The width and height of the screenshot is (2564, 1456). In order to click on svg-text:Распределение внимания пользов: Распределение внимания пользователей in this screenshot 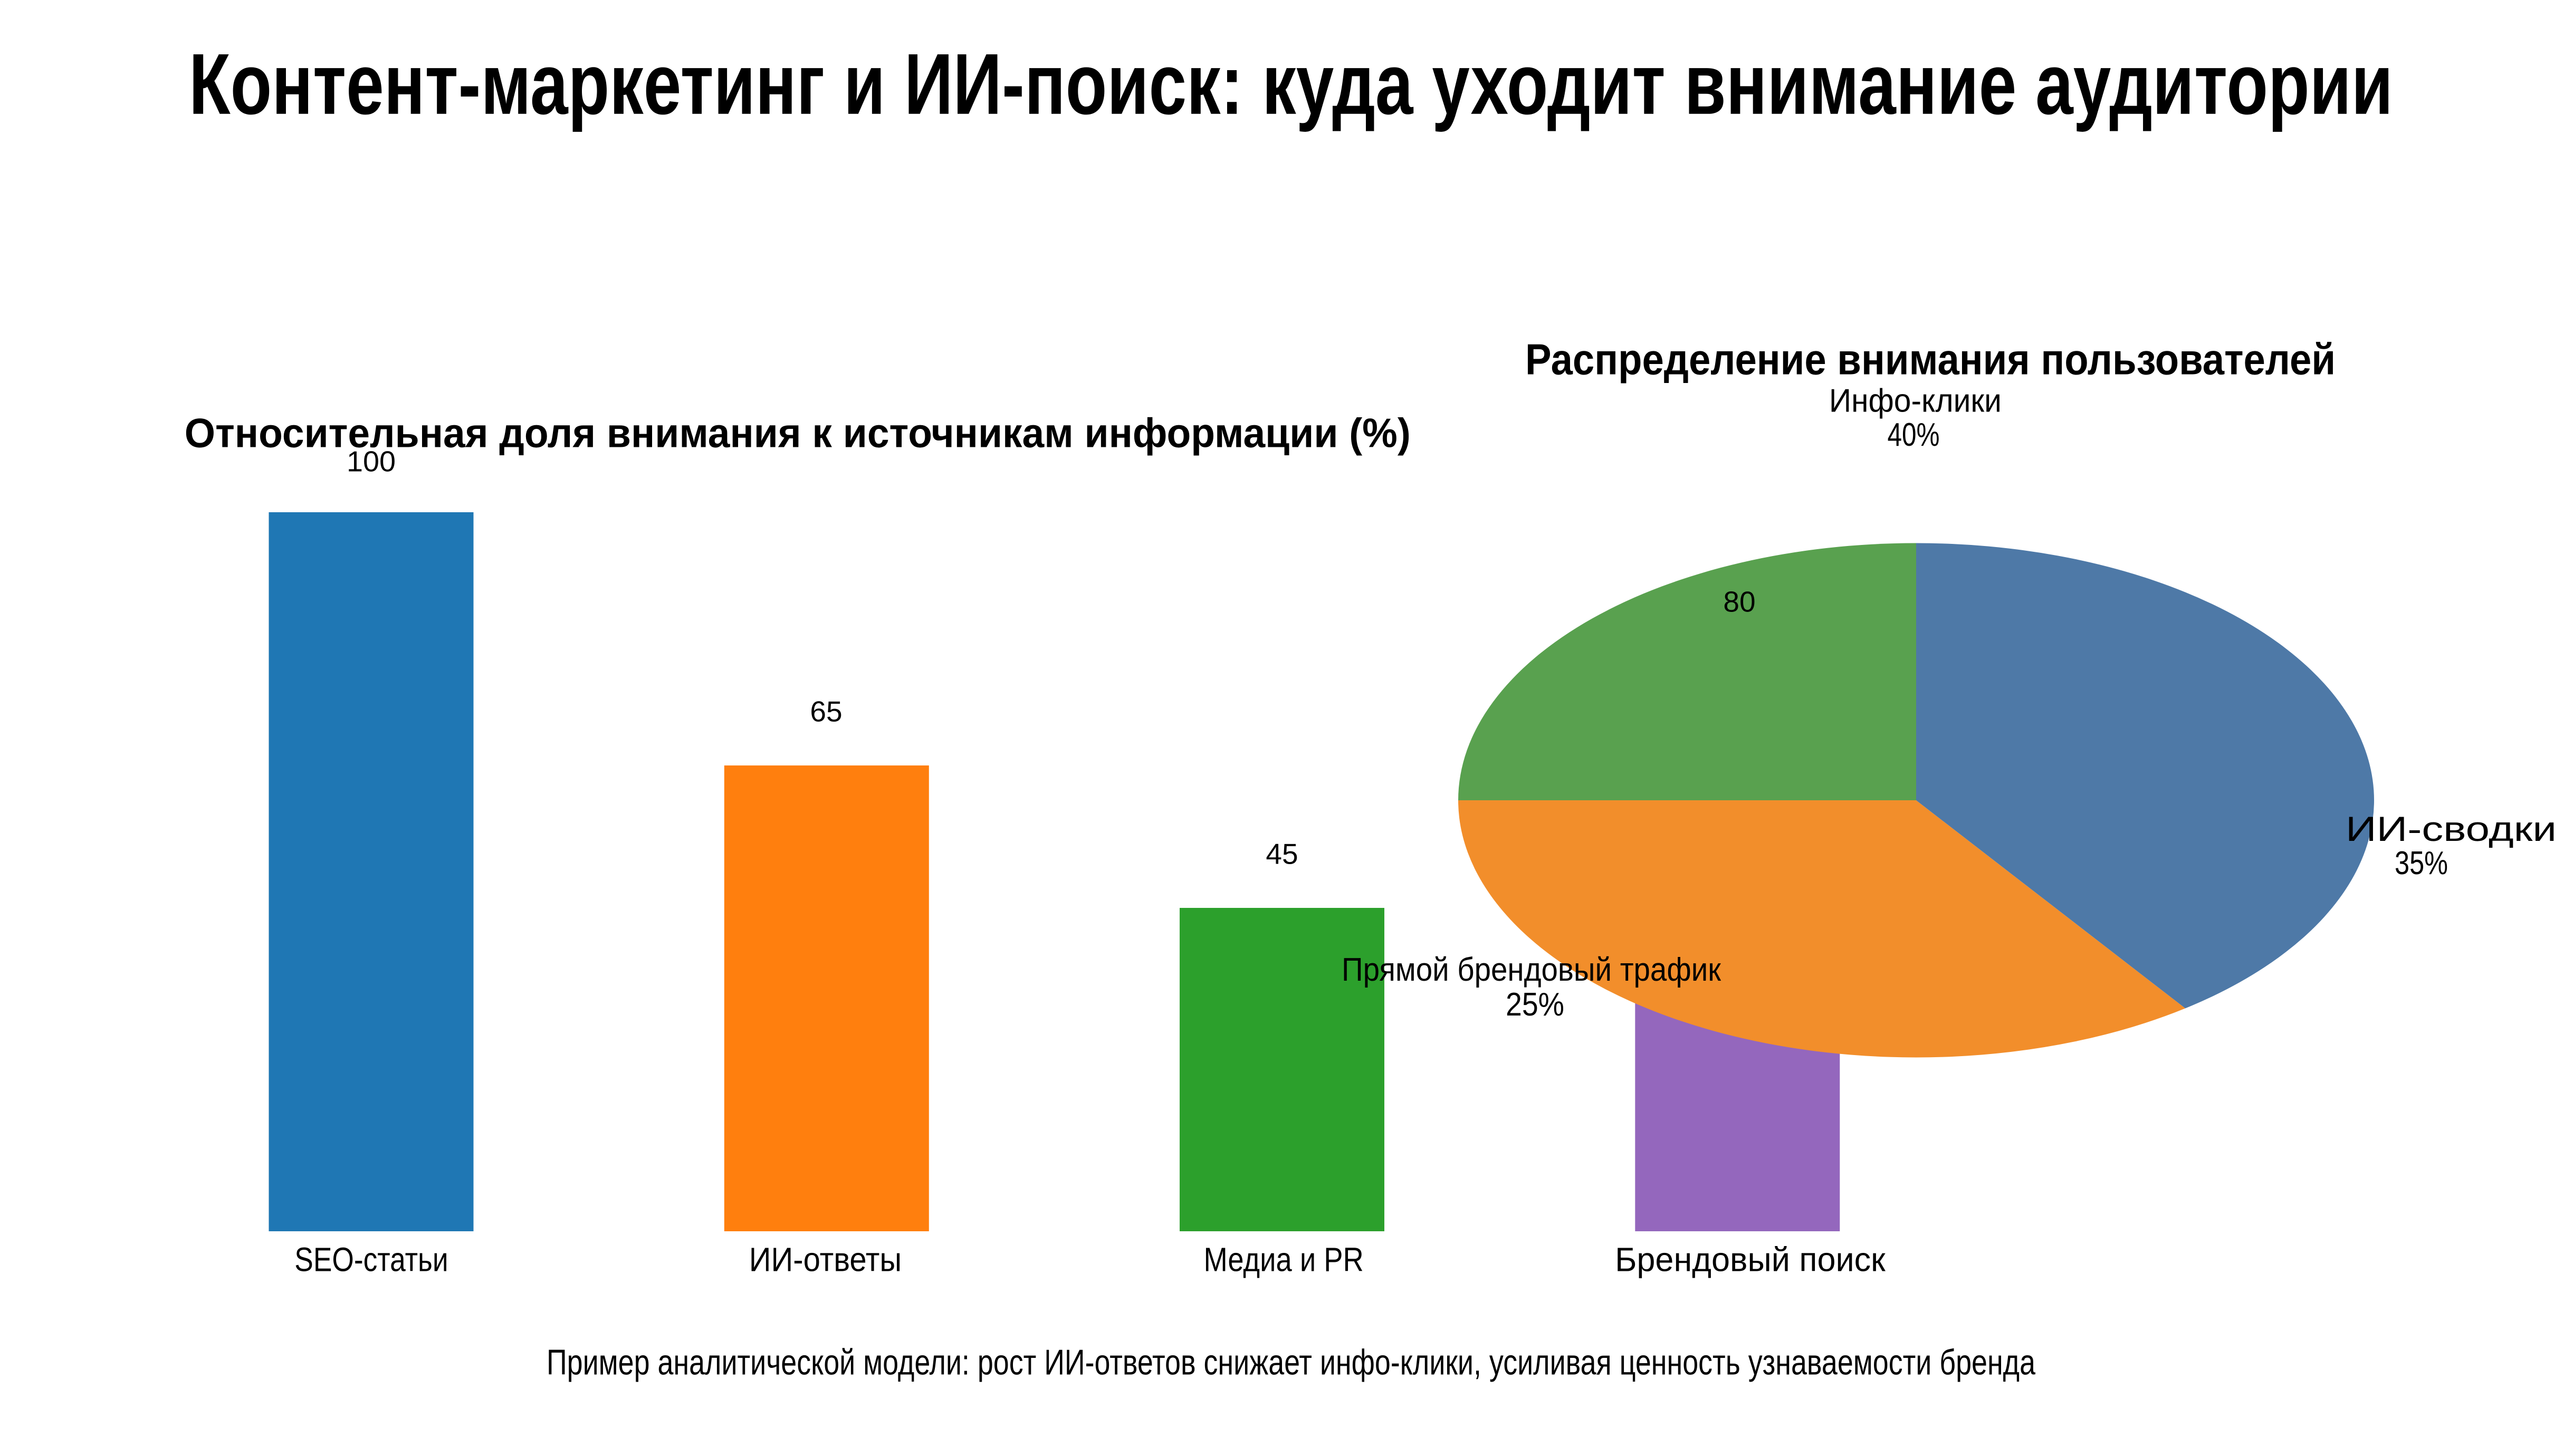, I will do `click(1931, 359)`.